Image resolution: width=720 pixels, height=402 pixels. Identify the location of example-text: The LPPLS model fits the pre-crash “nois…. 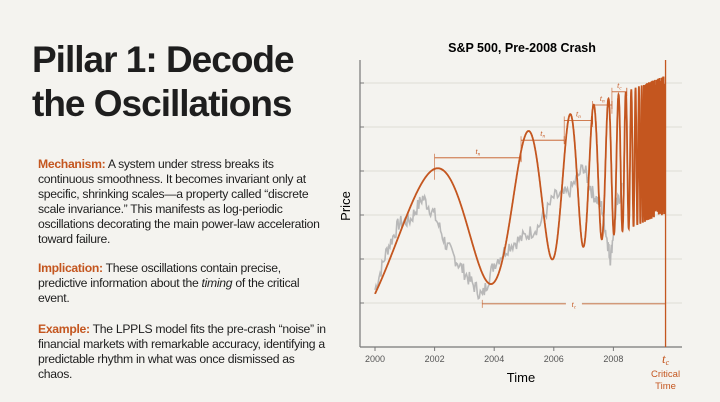
(182, 351).